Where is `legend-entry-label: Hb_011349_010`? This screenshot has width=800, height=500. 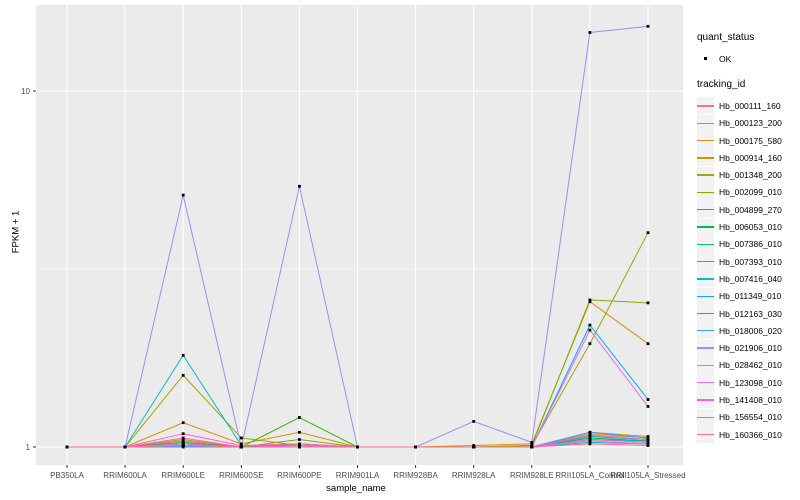 legend-entry-label: Hb_011349_010 is located at coordinates (750, 296).